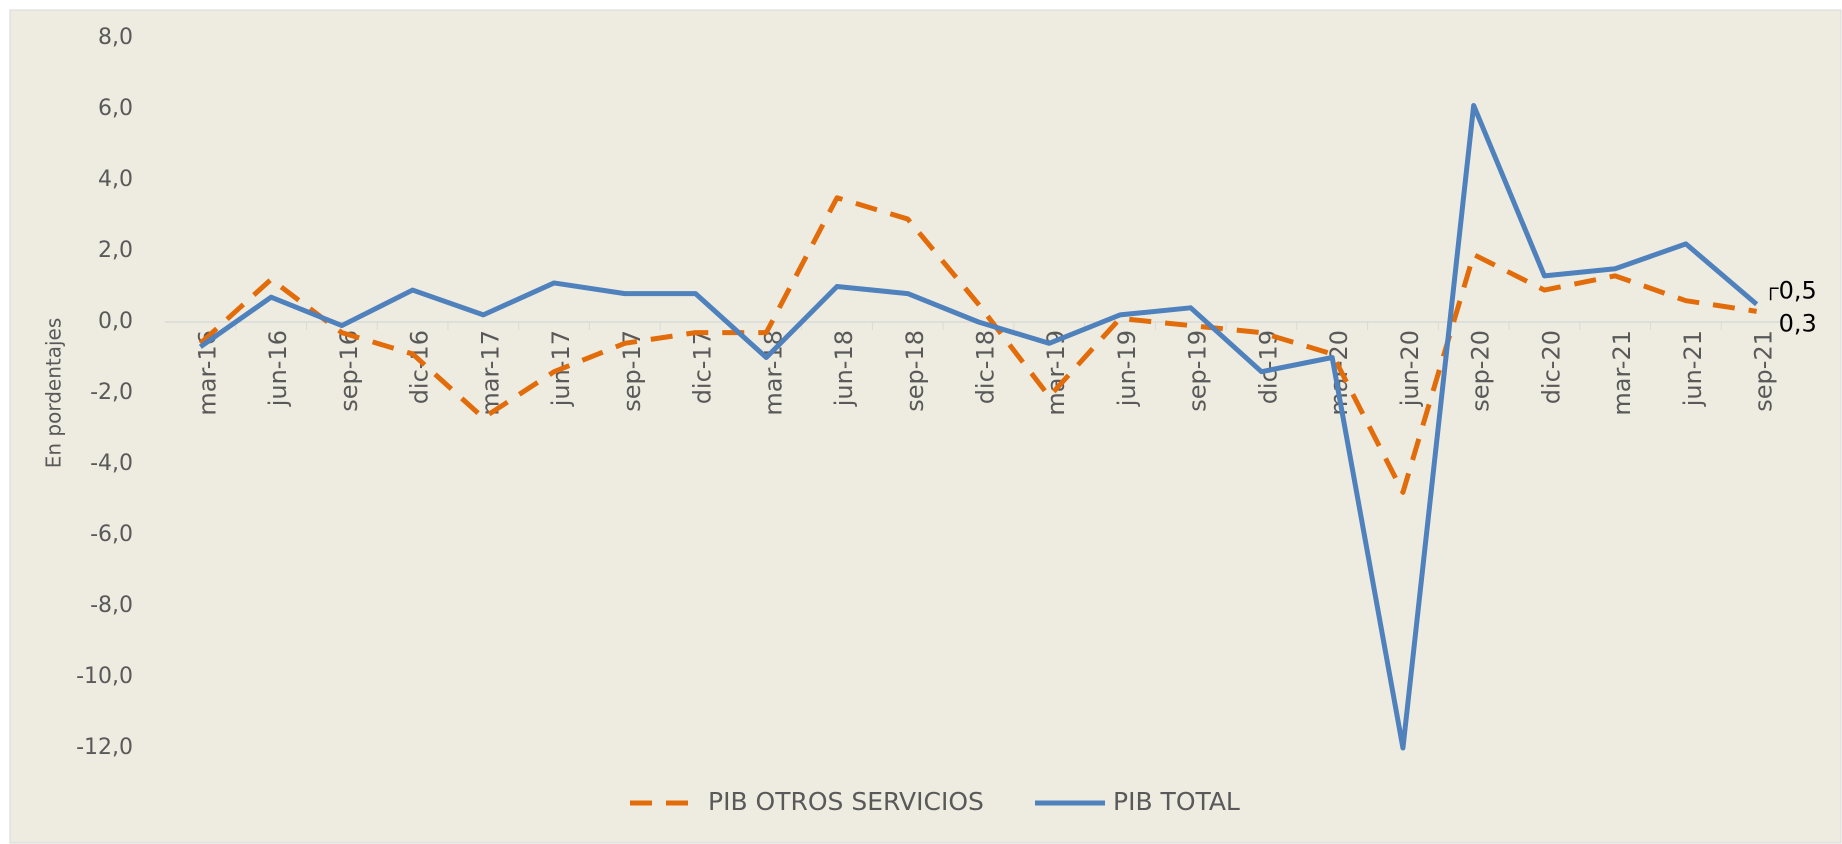 The width and height of the screenshot is (1842, 844). Describe the element at coordinates (490, 373) in the screenshot. I see `x-tick-label: mar-17` at that location.